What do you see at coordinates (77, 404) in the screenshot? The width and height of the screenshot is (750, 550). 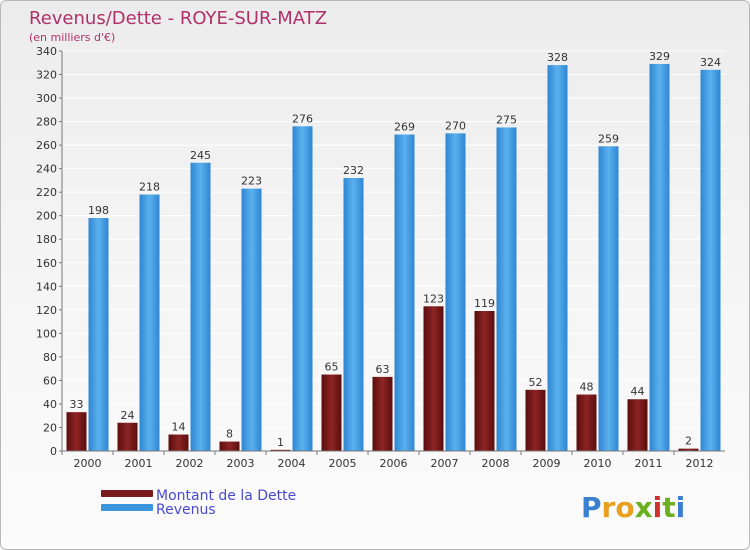 I see `data-label-debt: 33` at bounding box center [77, 404].